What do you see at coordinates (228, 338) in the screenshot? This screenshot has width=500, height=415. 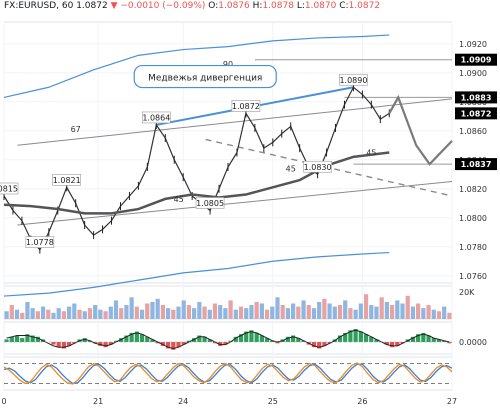 I see `histogram-pane` at bounding box center [228, 338].